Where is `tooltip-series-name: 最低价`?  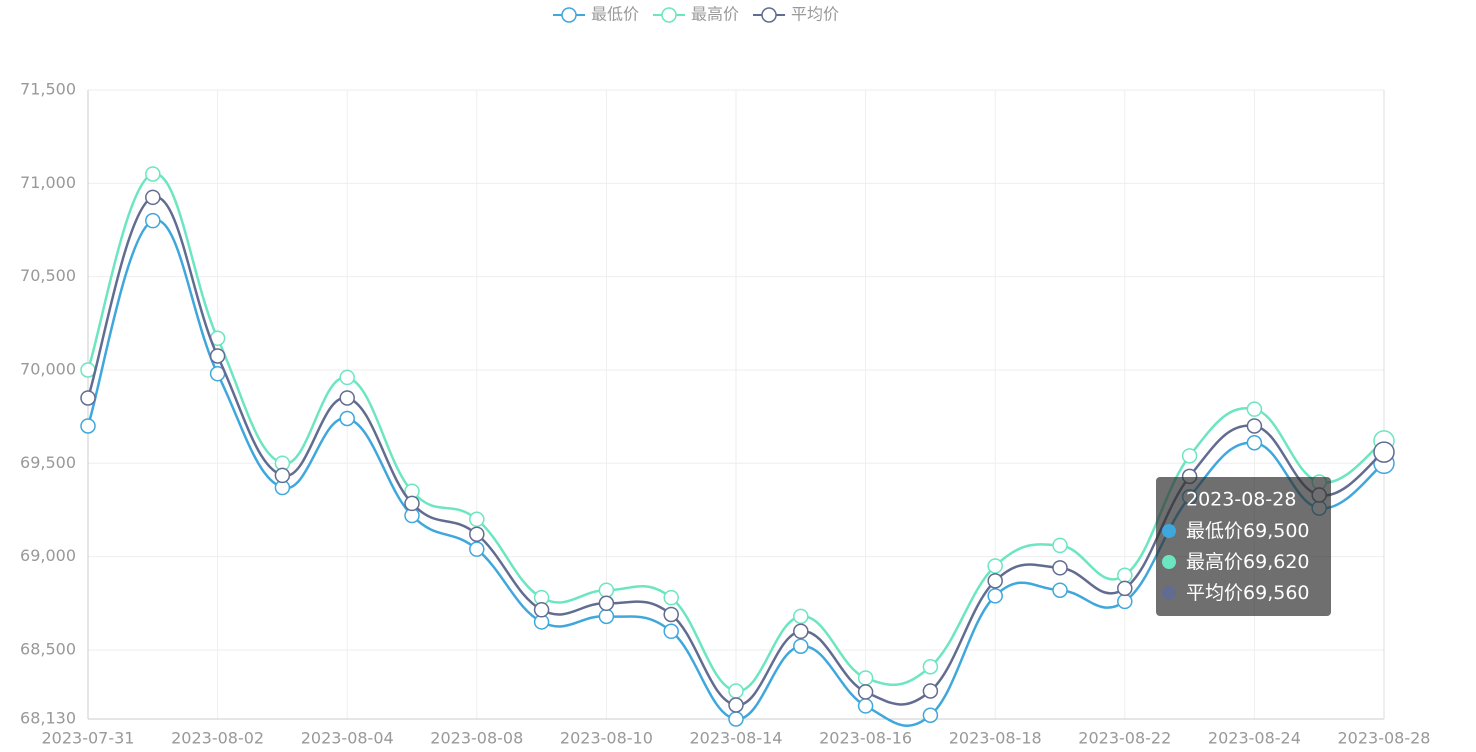
tooltip-series-name: 最低价 is located at coordinates (1214, 531).